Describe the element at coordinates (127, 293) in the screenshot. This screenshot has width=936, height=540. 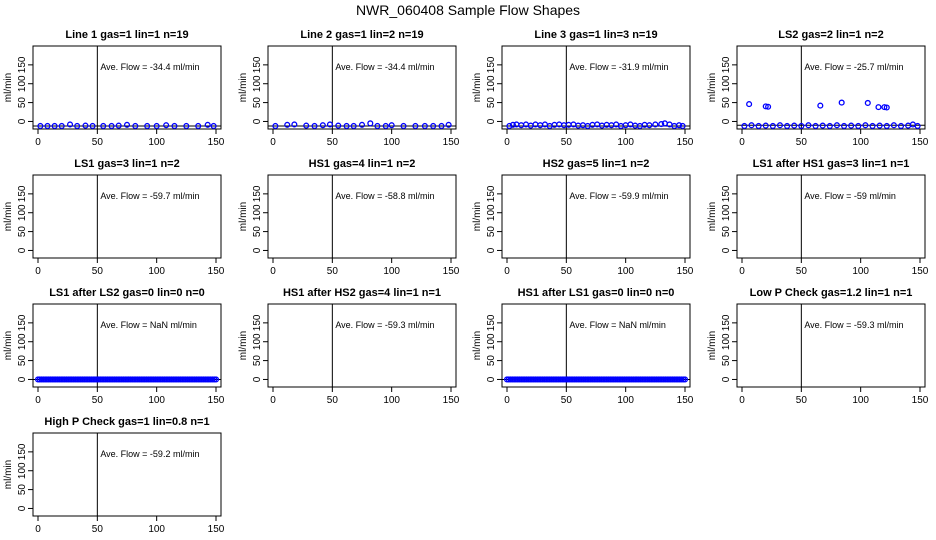
I see `panel-title: LS1 after LS2 gas=0 lin=0 n=0` at that location.